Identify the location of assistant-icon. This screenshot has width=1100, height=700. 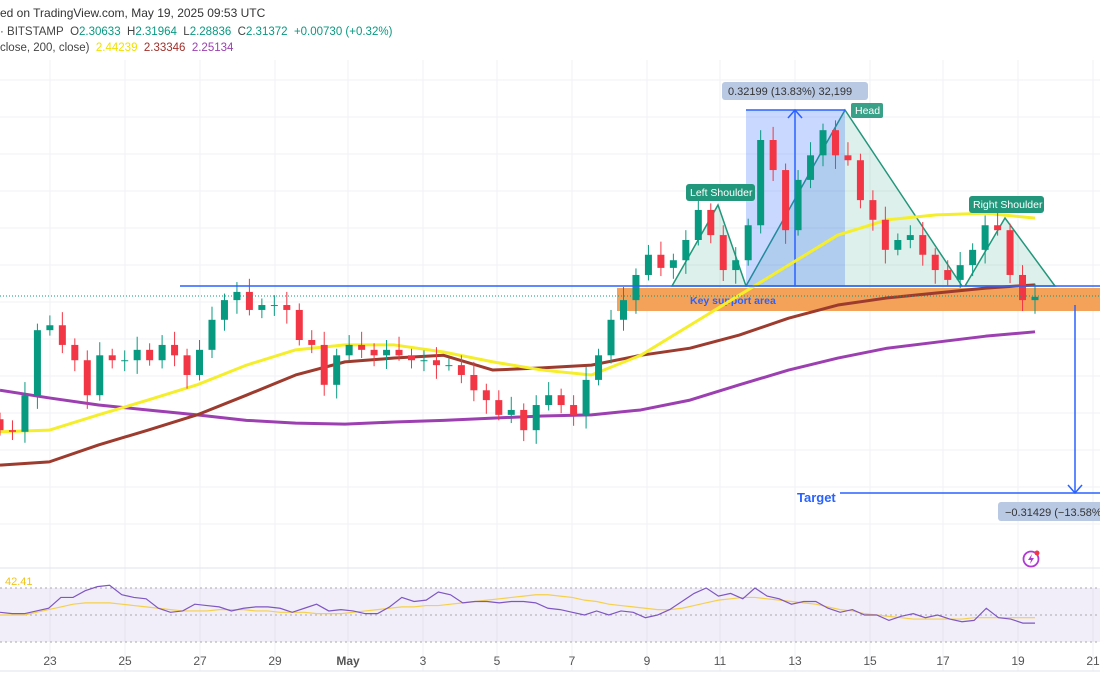
(1031, 559).